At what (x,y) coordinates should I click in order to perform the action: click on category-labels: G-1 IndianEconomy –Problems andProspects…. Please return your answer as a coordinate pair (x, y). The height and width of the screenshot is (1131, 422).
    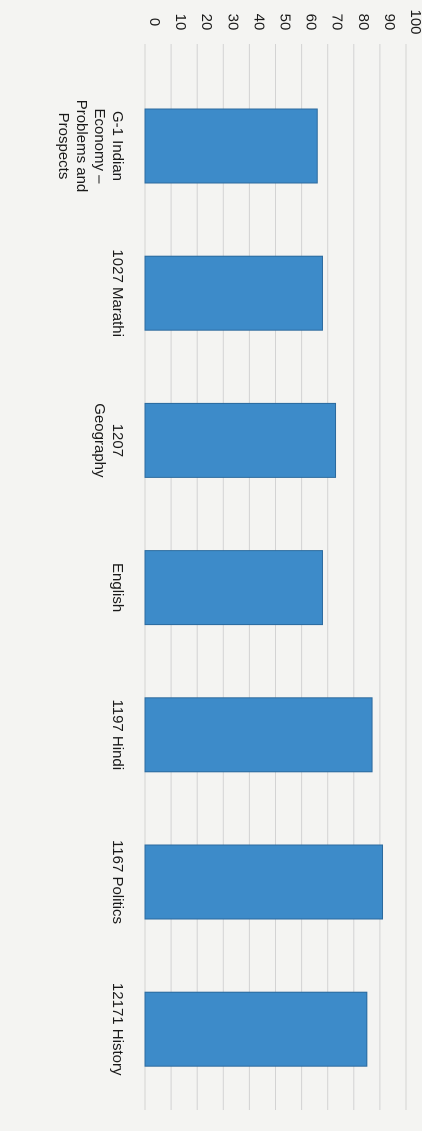
    Looking at the image, I should click on (90, 588).